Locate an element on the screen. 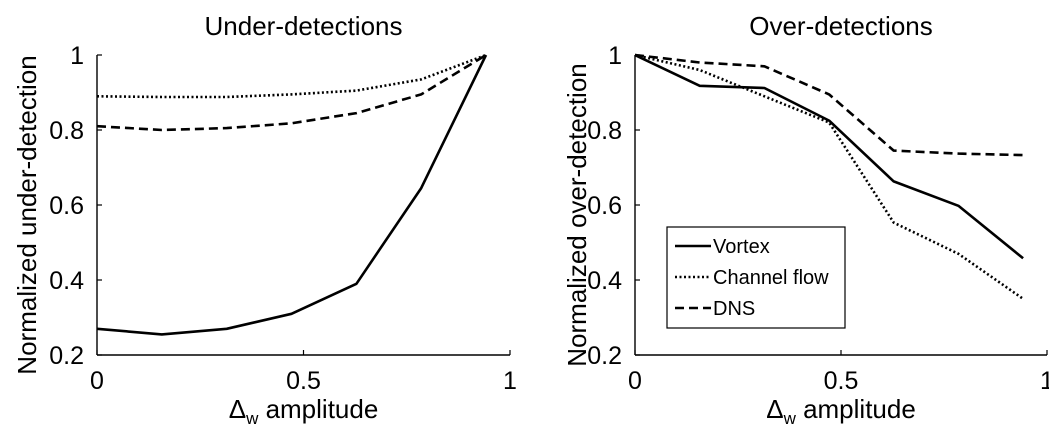 This screenshot has width=1049, height=427. legend-label: DNS is located at coordinates (734, 309).